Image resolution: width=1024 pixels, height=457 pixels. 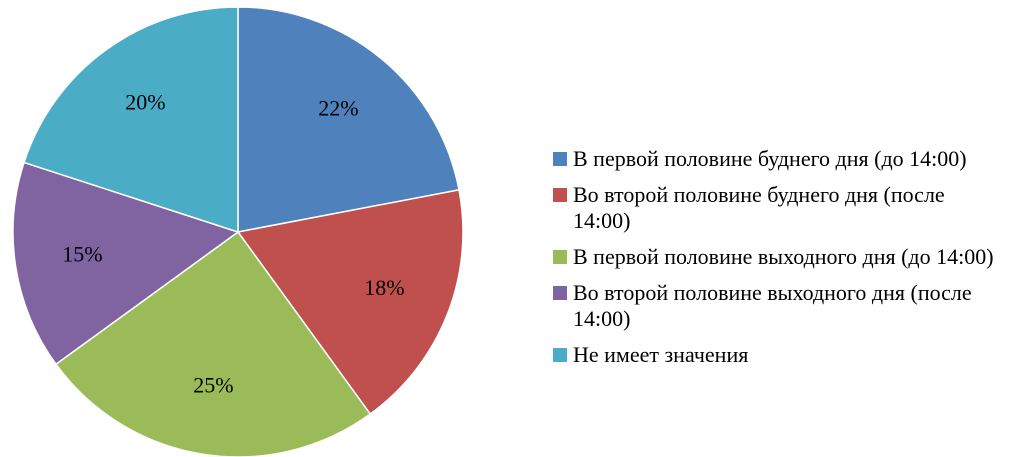 What do you see at coordinates (661, 354) in the screenshot?
I see `legend-label: Не имеет значения` at bounding box center [661, 354].